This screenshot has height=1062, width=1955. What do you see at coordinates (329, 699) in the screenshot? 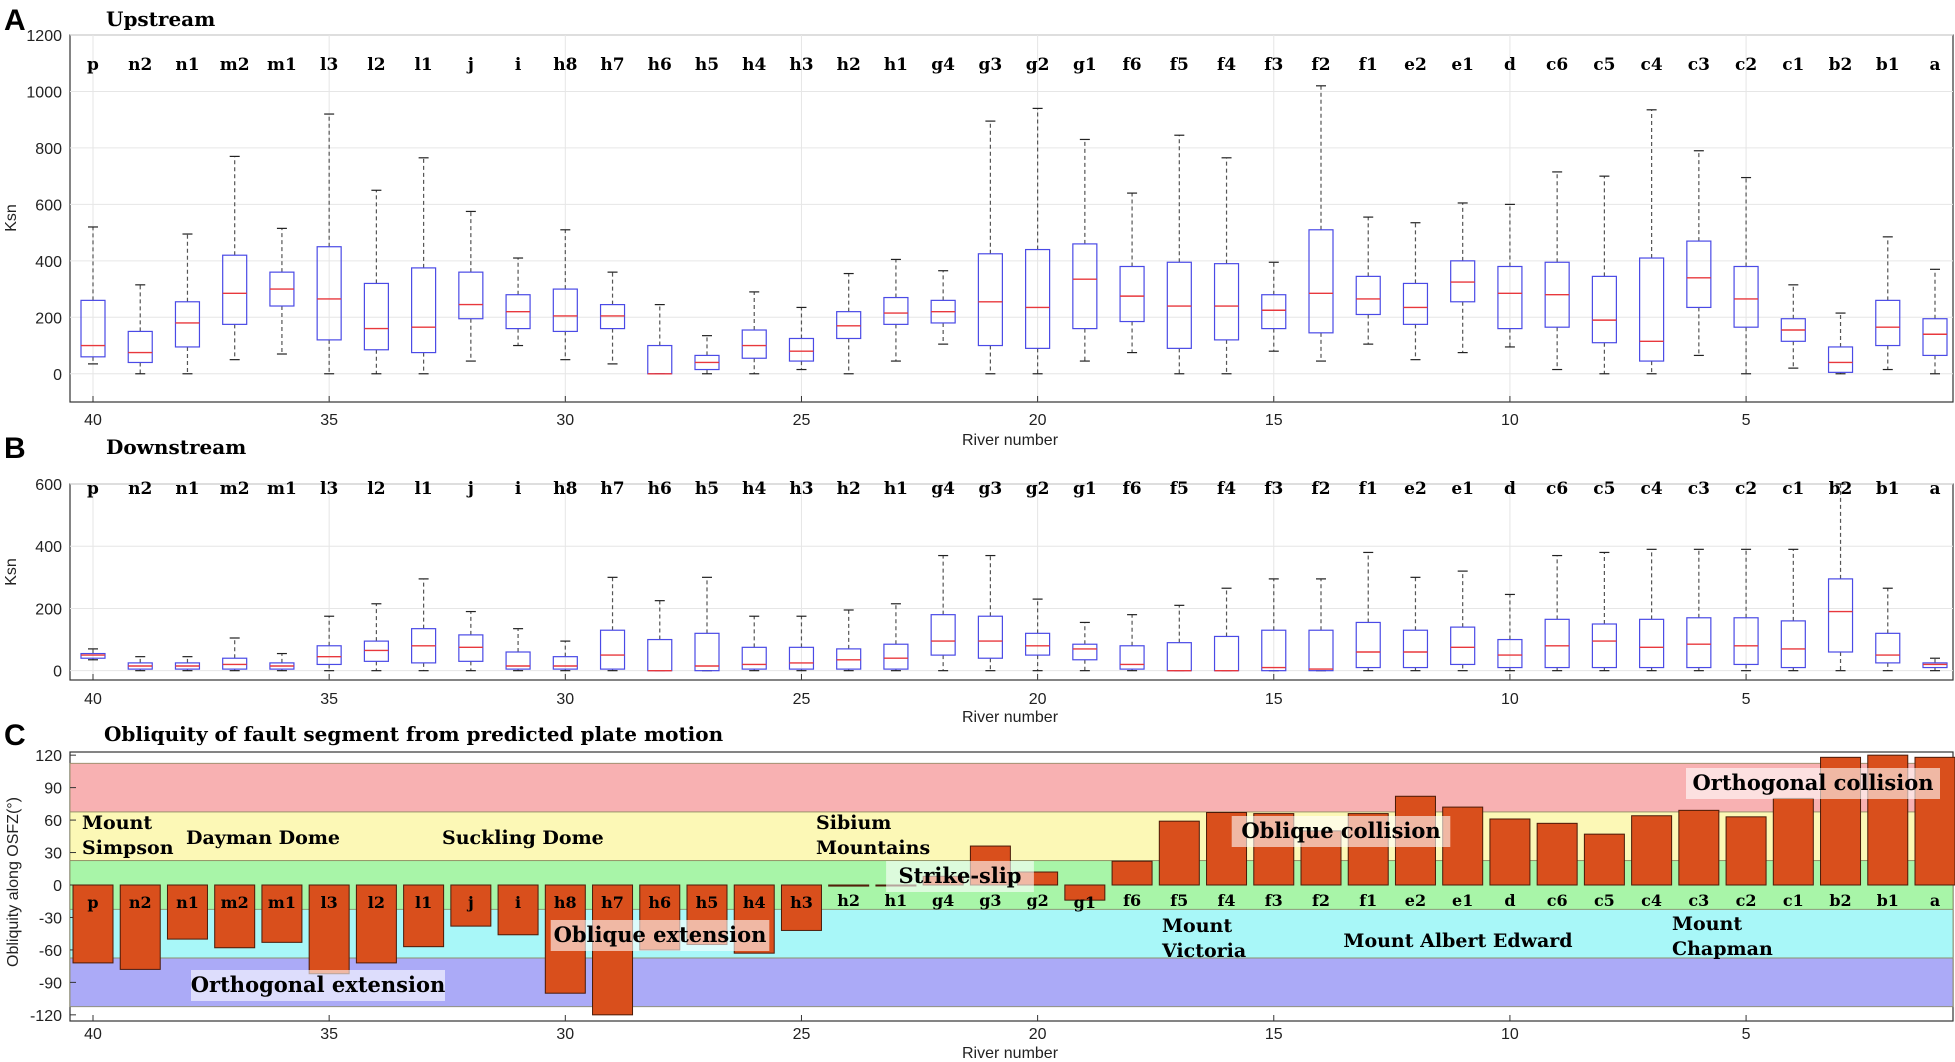
I see `x-tick-label: 35` at bounding box center [329, 699].